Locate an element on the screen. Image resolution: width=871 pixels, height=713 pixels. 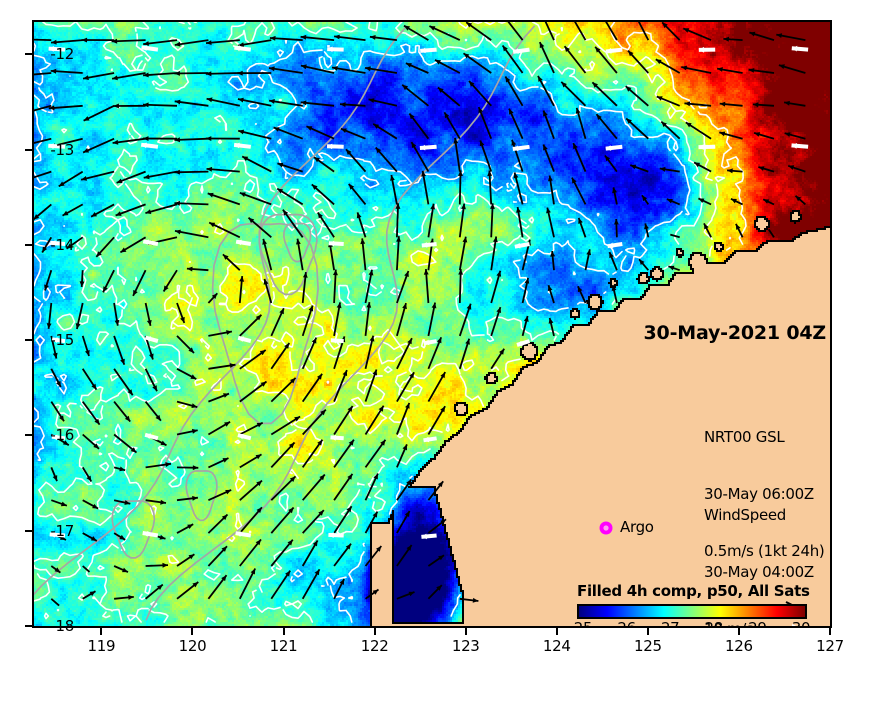
colorbar-tick-label: 25 is located at coordinates (583, 623).